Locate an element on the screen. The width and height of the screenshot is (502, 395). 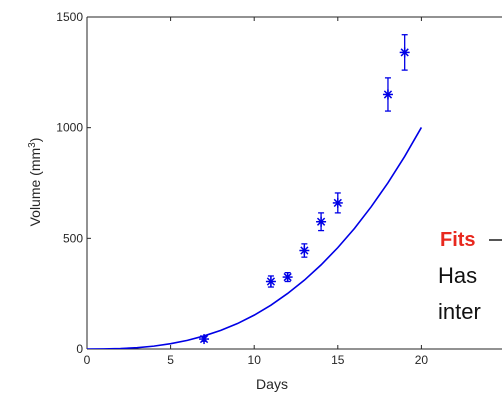
y-tick-label: 1500 is located at coordinates (69, 17).